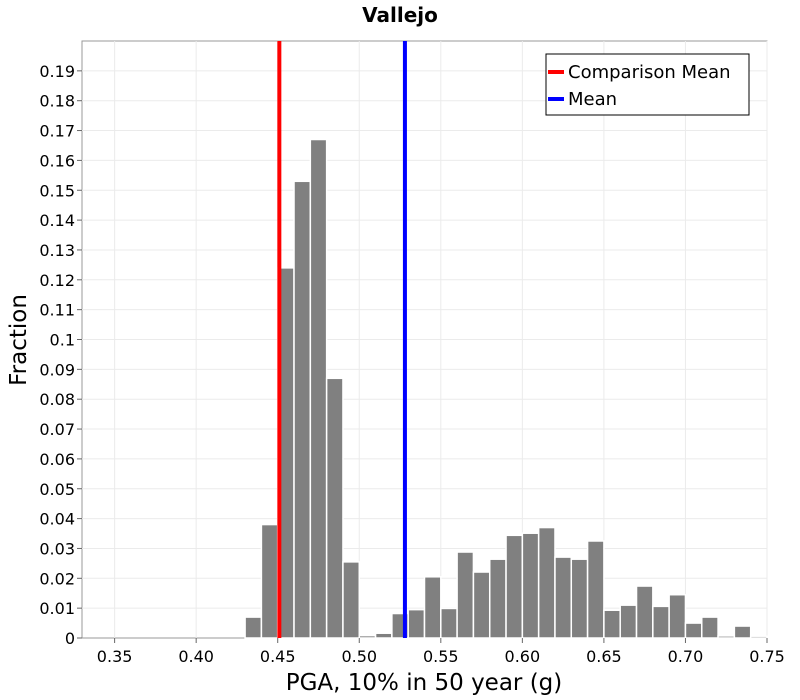 This screenshot has width=800, height=700. I want to click on y-tick-label: 0.09, so click(57, 369).